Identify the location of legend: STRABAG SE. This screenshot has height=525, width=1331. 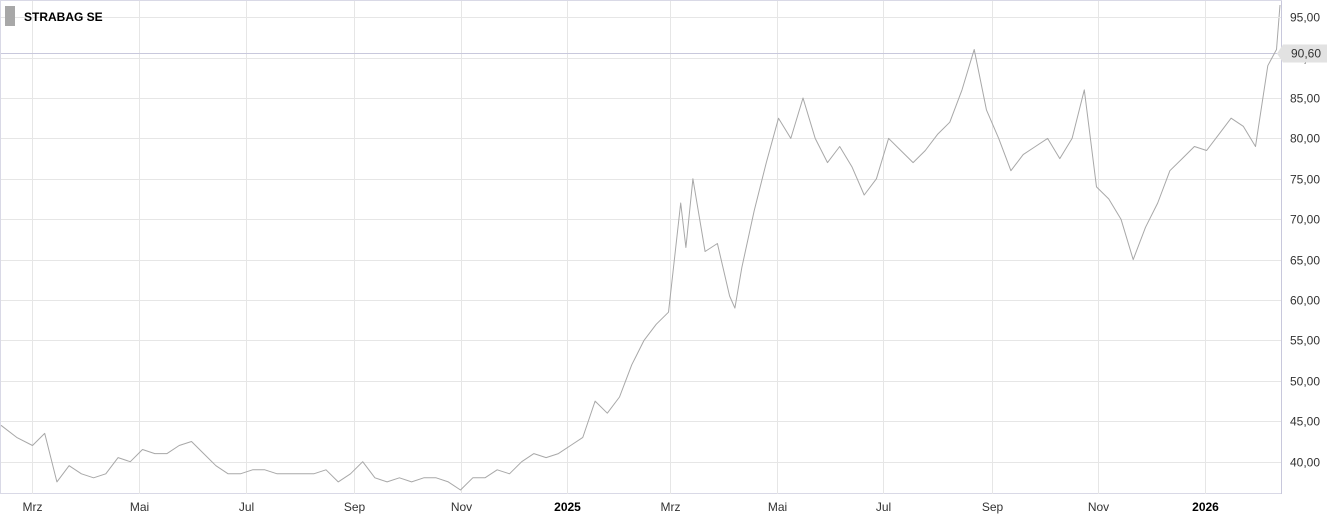
(643, 16).